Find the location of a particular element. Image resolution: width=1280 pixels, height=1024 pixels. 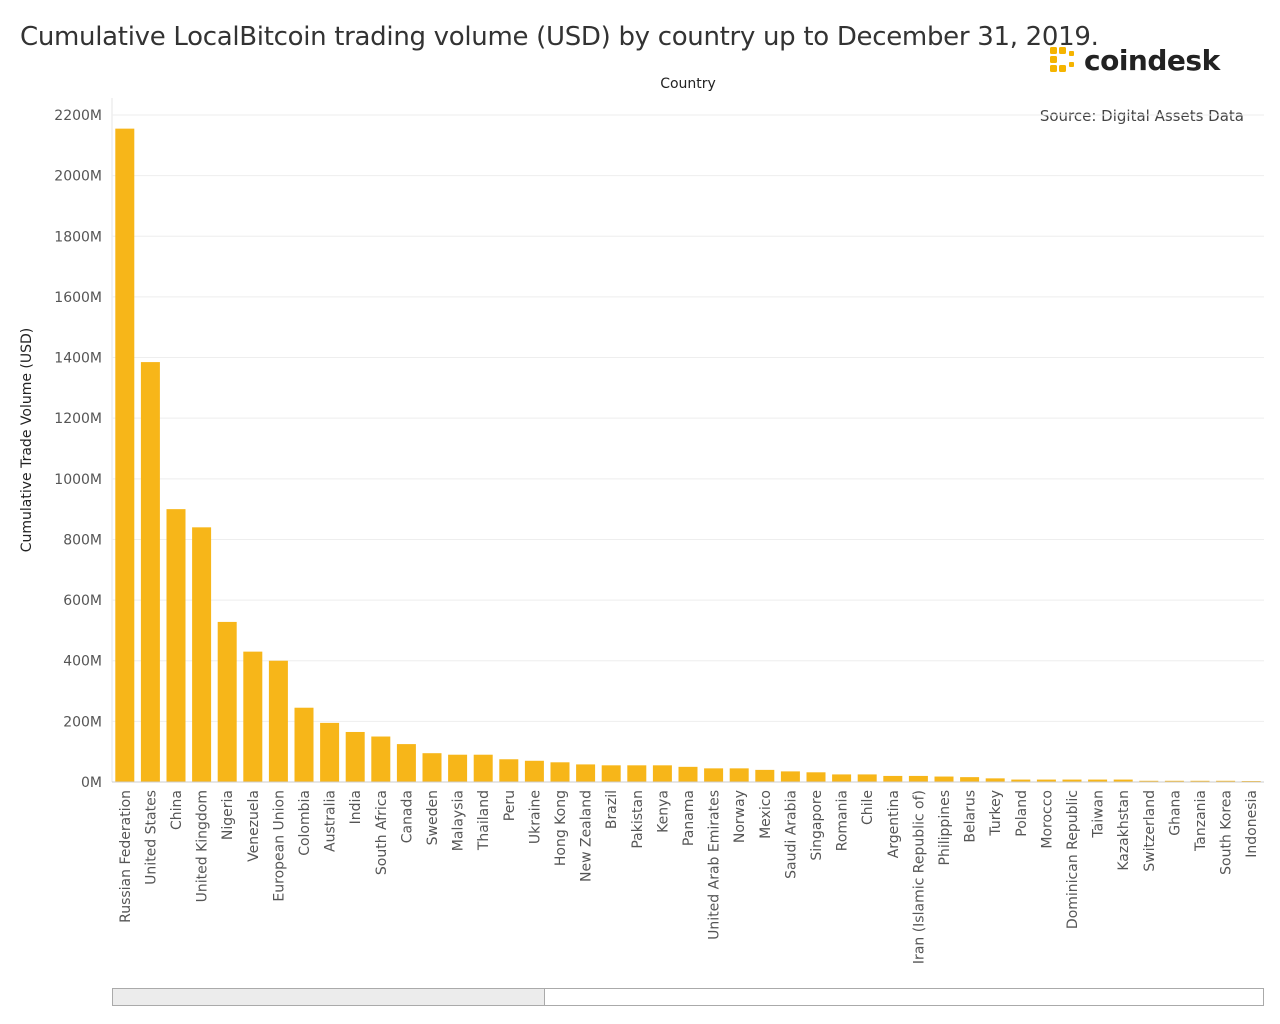

x-tick-label: Peru is located at coordinates (510, 805).